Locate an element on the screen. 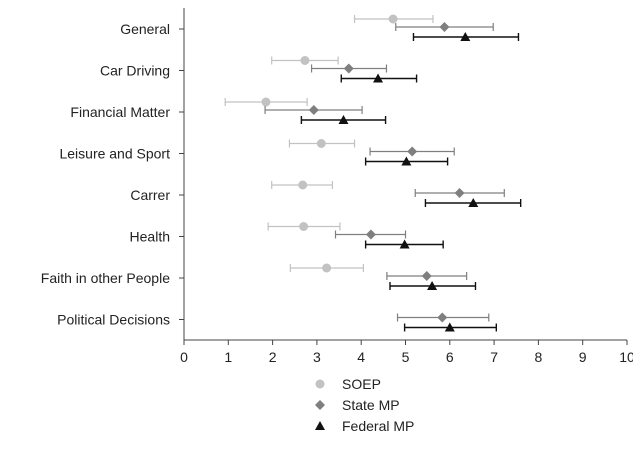  x-tick-label: 8 is located at coordinates (539, 357).